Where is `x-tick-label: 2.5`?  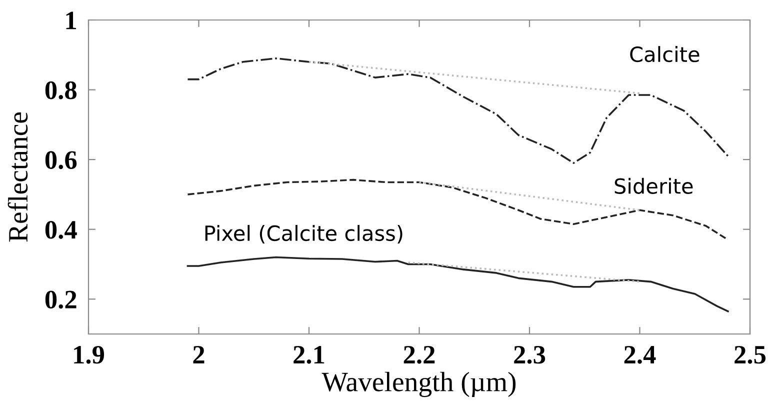
x-tick-label: 2.5 is located at coordinates (750, 355).